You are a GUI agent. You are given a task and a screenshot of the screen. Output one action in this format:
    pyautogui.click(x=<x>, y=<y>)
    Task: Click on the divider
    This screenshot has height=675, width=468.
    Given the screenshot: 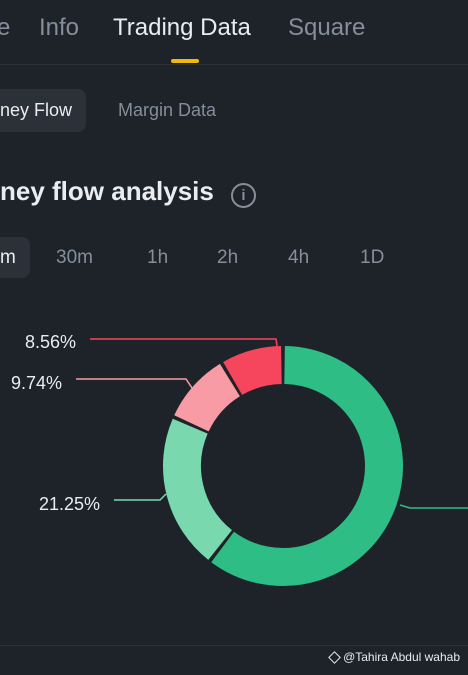 What is the action you would take?
    pyautogui.click(x=234, y=645)
    